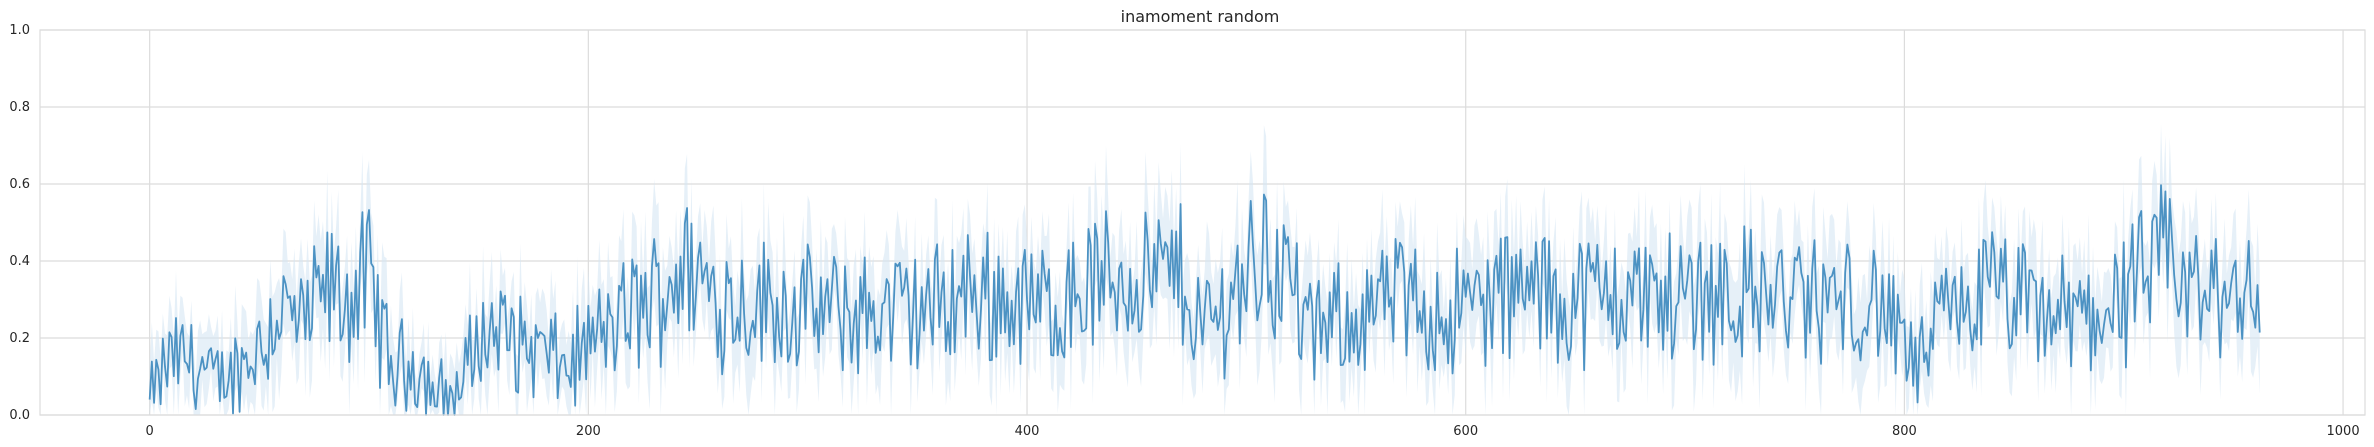  What do you see at coordinates (19, 30) in the screenshot?
I see `y-tick-label: 1.0` at bounding box center [19, 30].